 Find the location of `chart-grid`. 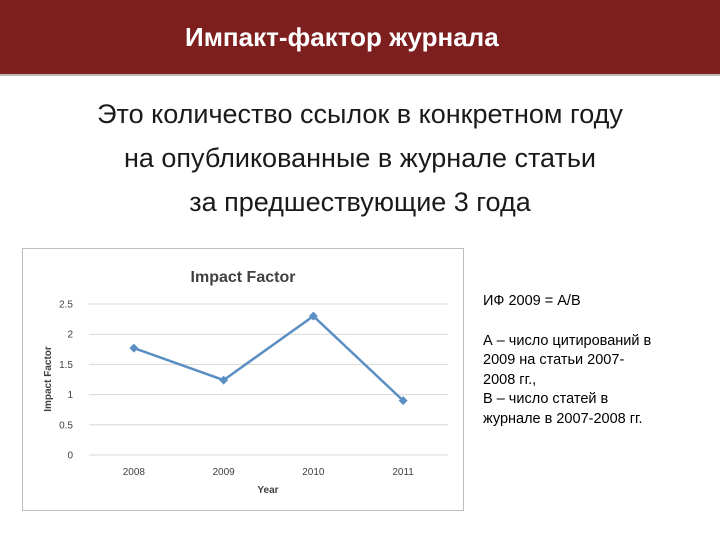

chart-grid is located at coordinates (268, 379).